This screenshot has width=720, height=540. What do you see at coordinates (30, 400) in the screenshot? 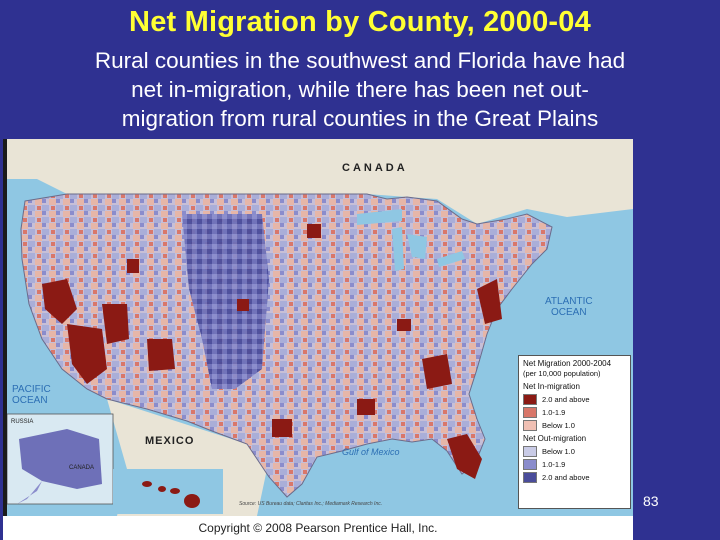
I see `label-pacific-line-2: OCEAN` at bounding box center [30, 400].